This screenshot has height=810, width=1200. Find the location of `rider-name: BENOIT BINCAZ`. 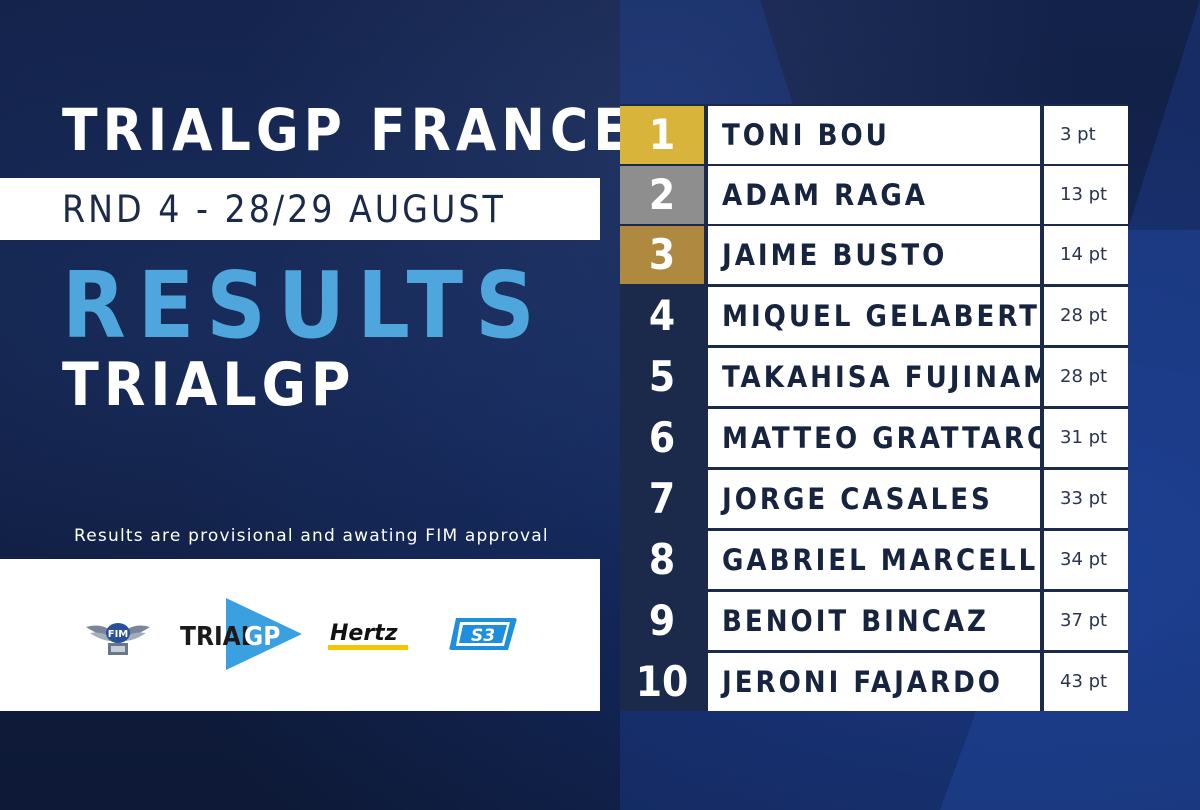

rider-name: BENOIT BINCAZ is located at coordinates (874, 621).